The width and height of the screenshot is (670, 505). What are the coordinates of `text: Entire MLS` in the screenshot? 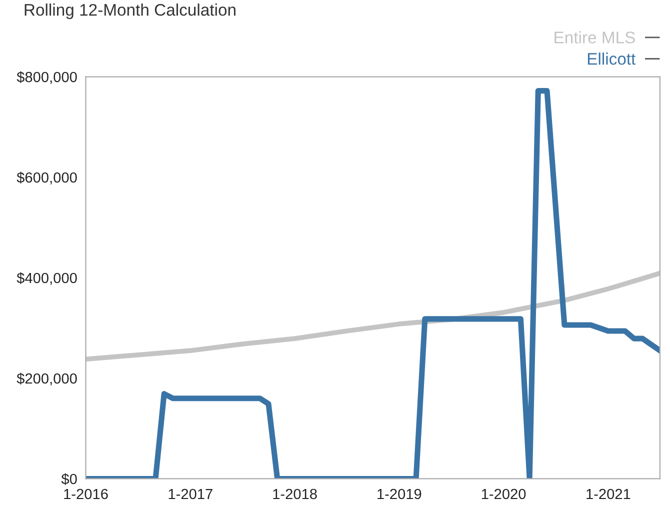 It's located at (594, 37).